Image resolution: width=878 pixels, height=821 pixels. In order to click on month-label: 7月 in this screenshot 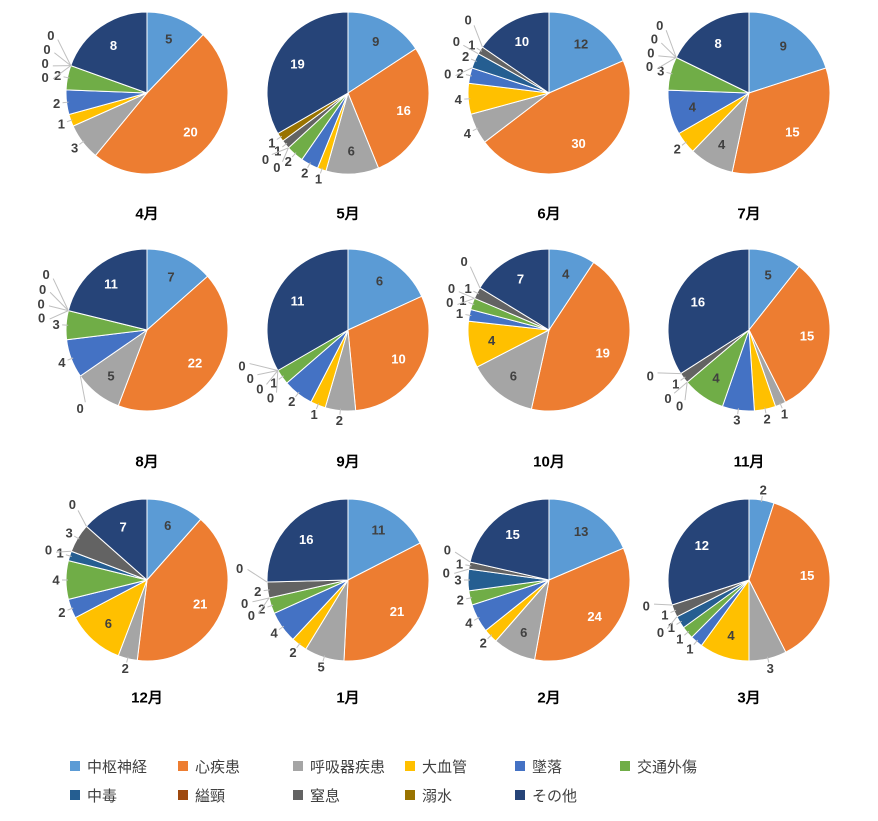, I will do `click(748, 214)`.